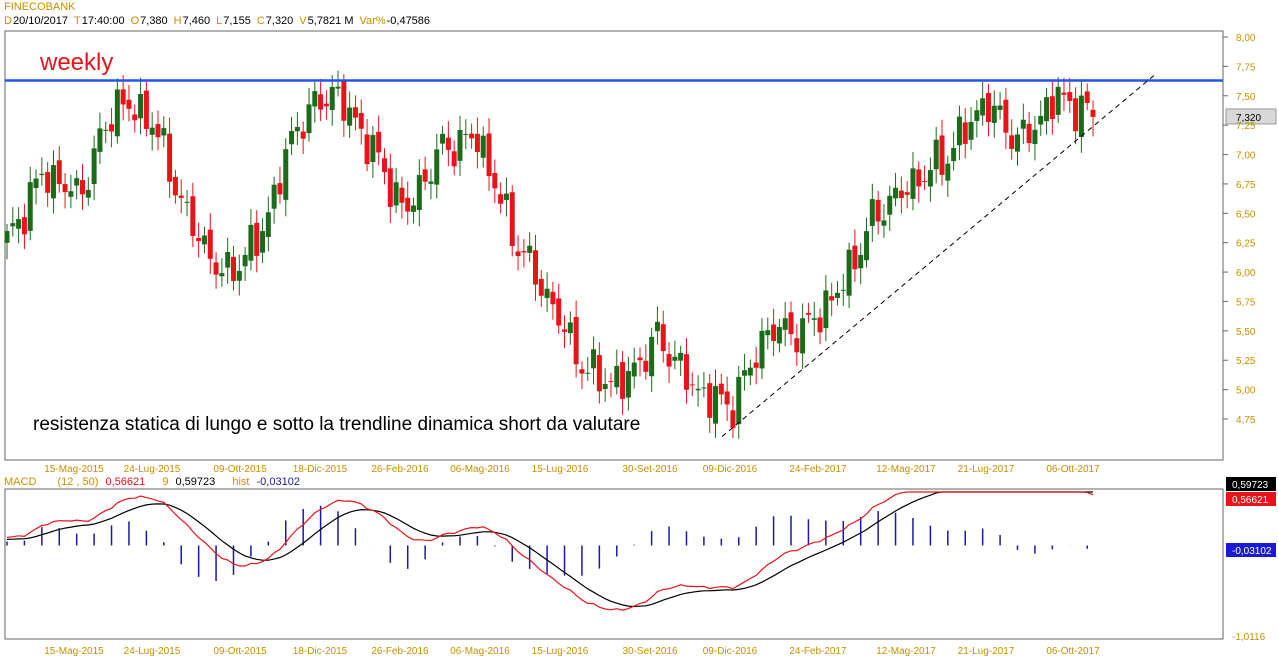  Describe the element at coordinates (20, 482) in the screenshot. I see `macd-name: MACD` at that location.